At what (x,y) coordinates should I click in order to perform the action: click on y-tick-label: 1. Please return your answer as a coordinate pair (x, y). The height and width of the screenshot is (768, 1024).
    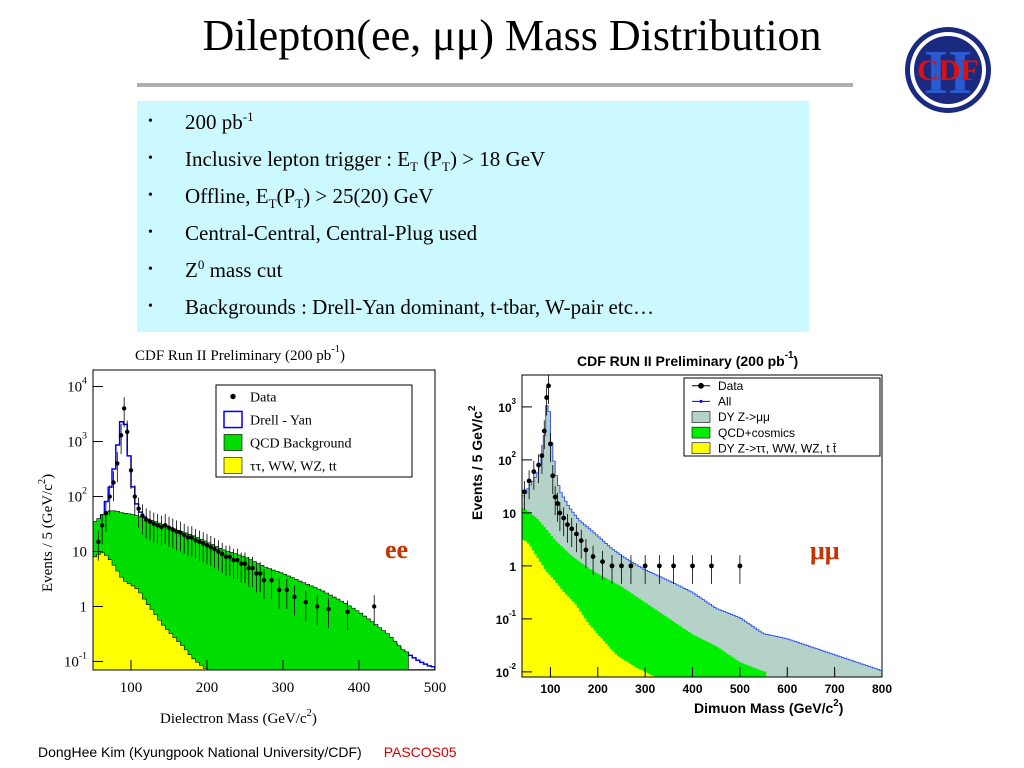
    Looking at the image, I should click on (512, 567).